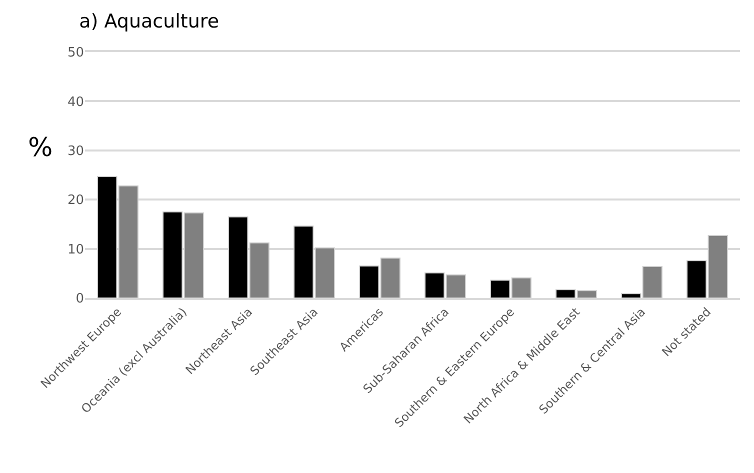 The image size is (754, 473). What do you see at coordinates (75, 53) in the screenshot?
I see `y-tick-label: 50` at bounding box center [75, 53].